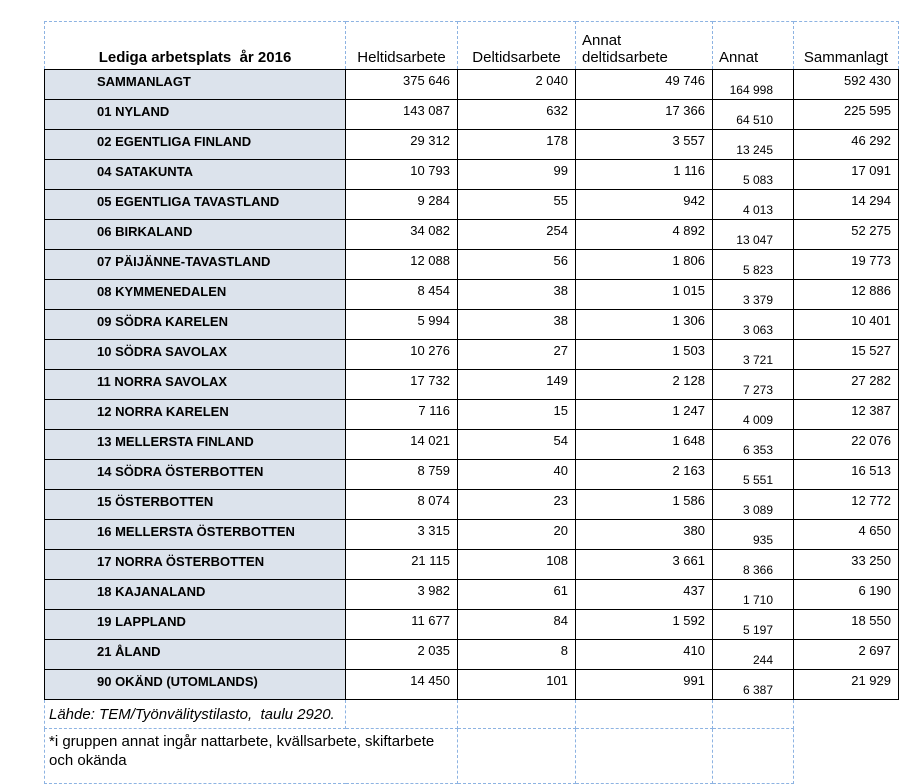 This screenshot has height=784, width=917. I want to click on table-row: 04 SATAKUNTA 10 793 99 1 116 5 083 17 091, so click(471, 174).